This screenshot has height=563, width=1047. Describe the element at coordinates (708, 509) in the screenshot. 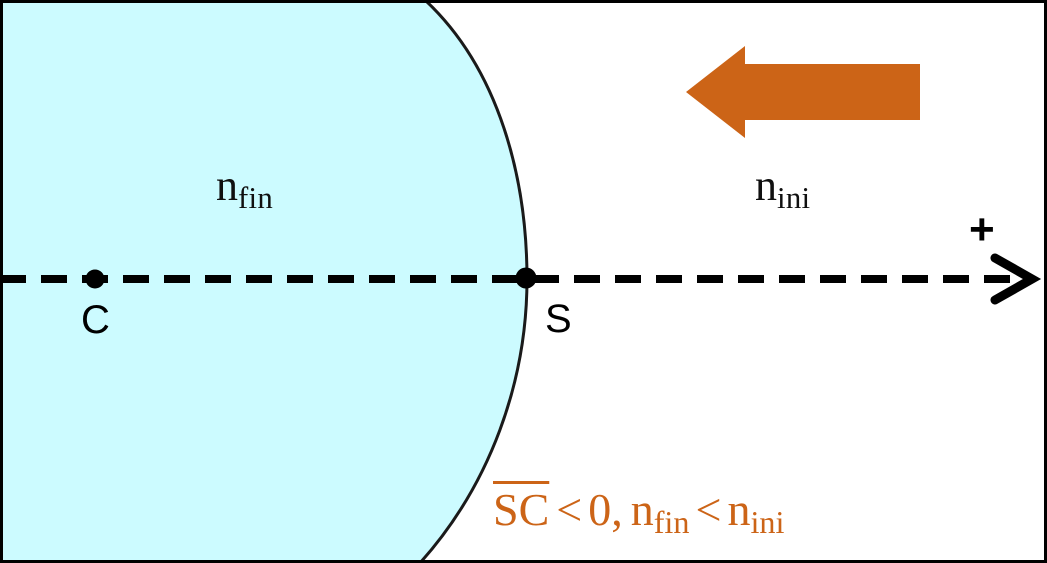

I see `condition-relation-2: <` at that location.